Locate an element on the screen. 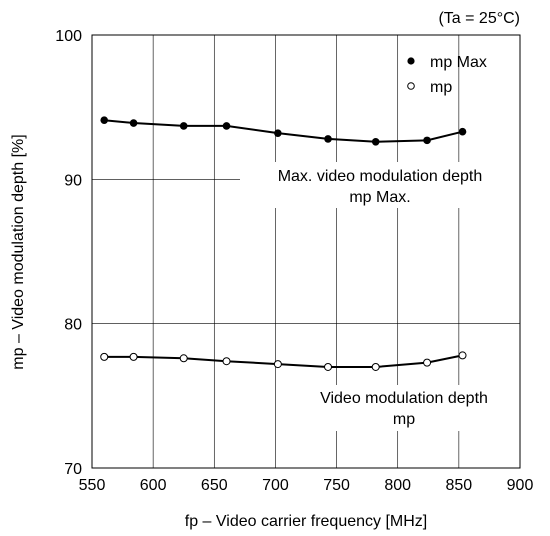  x-tick-label: 850 is located at coordinates (459, 485).